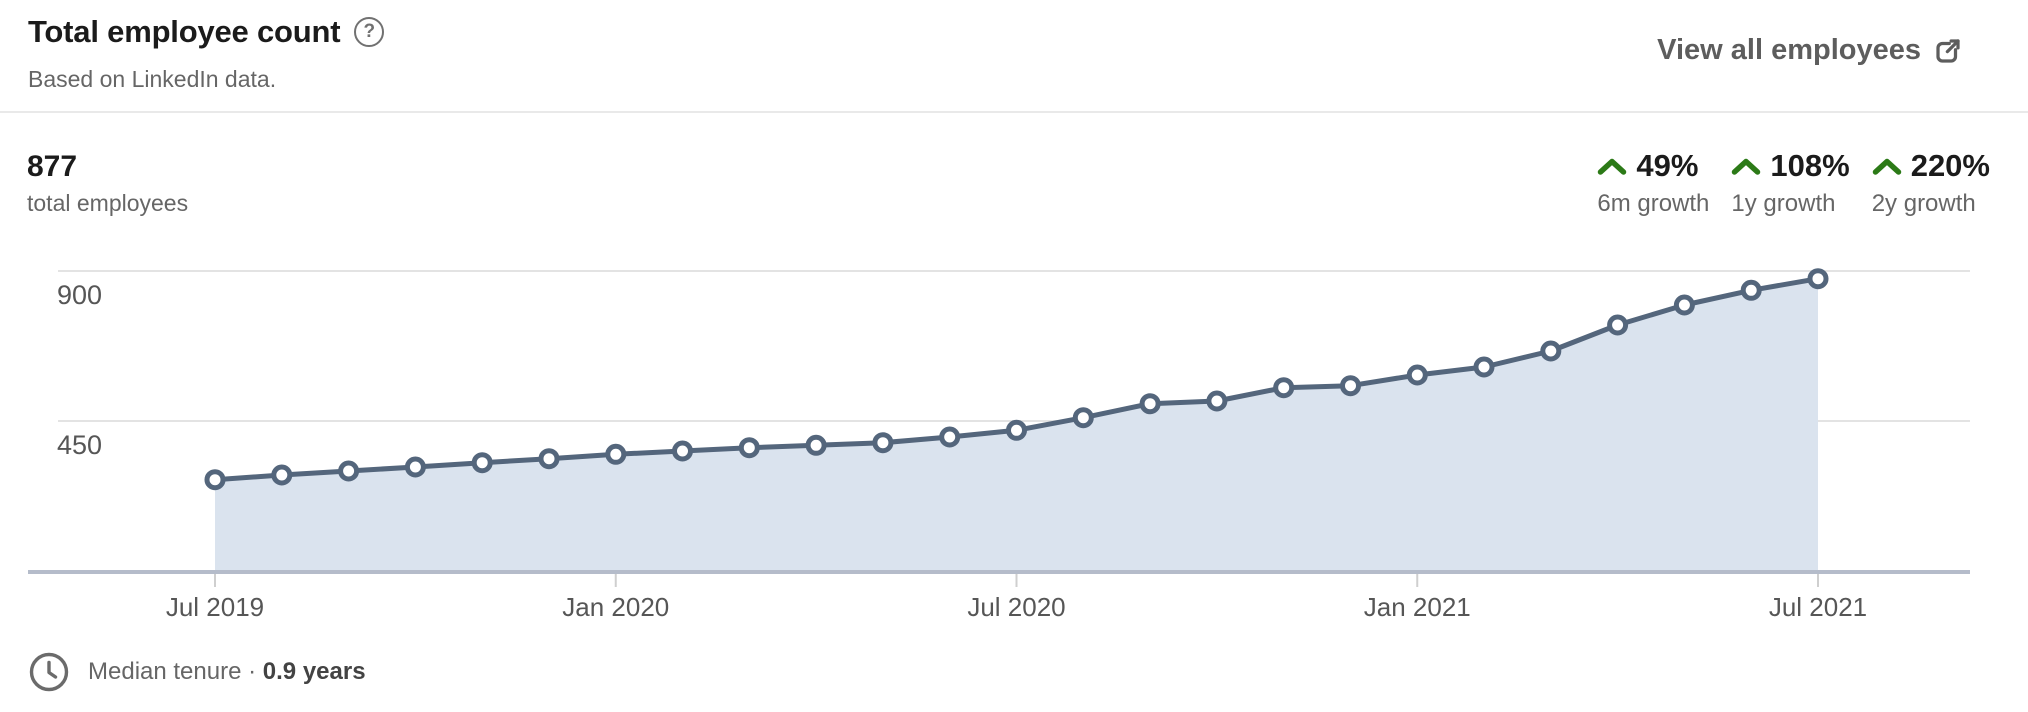 The image size is (2028, 712). Describe the element at coordinates (1923, 203) in the screenshot. I see `growth-label: 2y growth` at that location.